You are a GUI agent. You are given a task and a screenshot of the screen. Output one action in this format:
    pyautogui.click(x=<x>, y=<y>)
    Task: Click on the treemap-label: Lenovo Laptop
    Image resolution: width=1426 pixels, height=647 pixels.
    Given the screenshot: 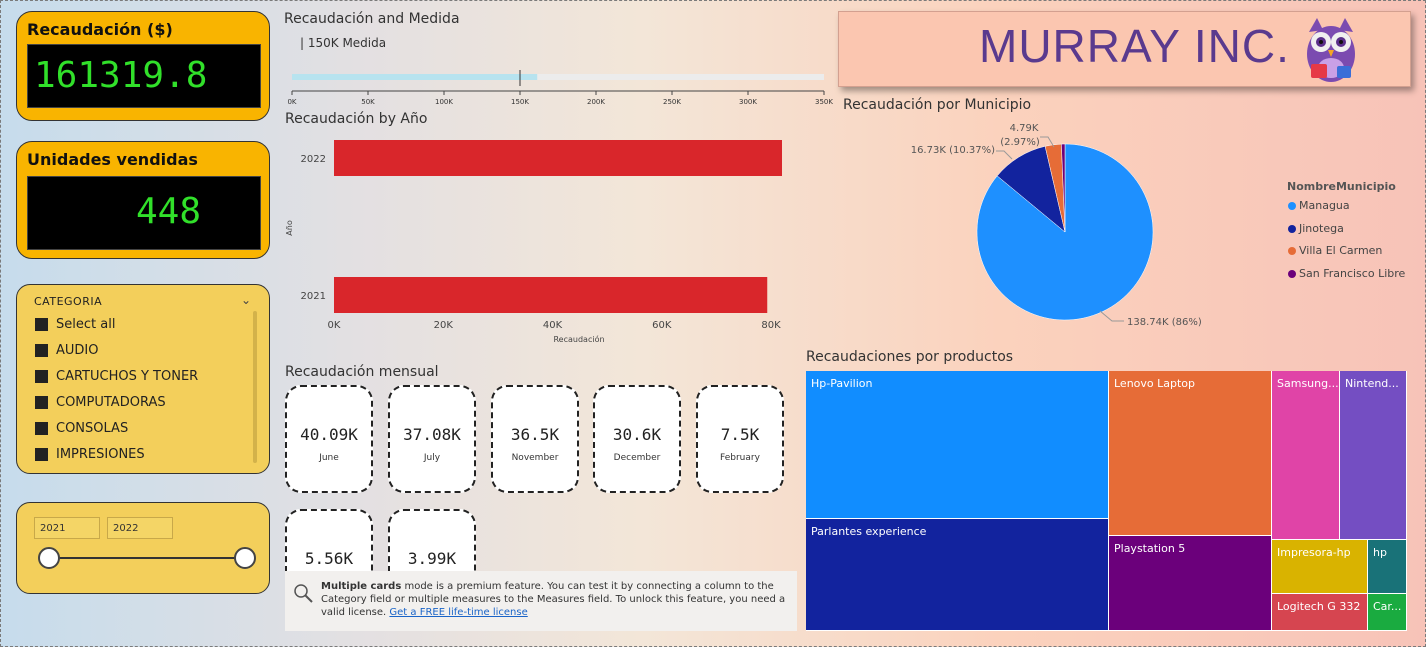 What is the action you would take?
    pyautogui.click(x=1155, y=383)
    